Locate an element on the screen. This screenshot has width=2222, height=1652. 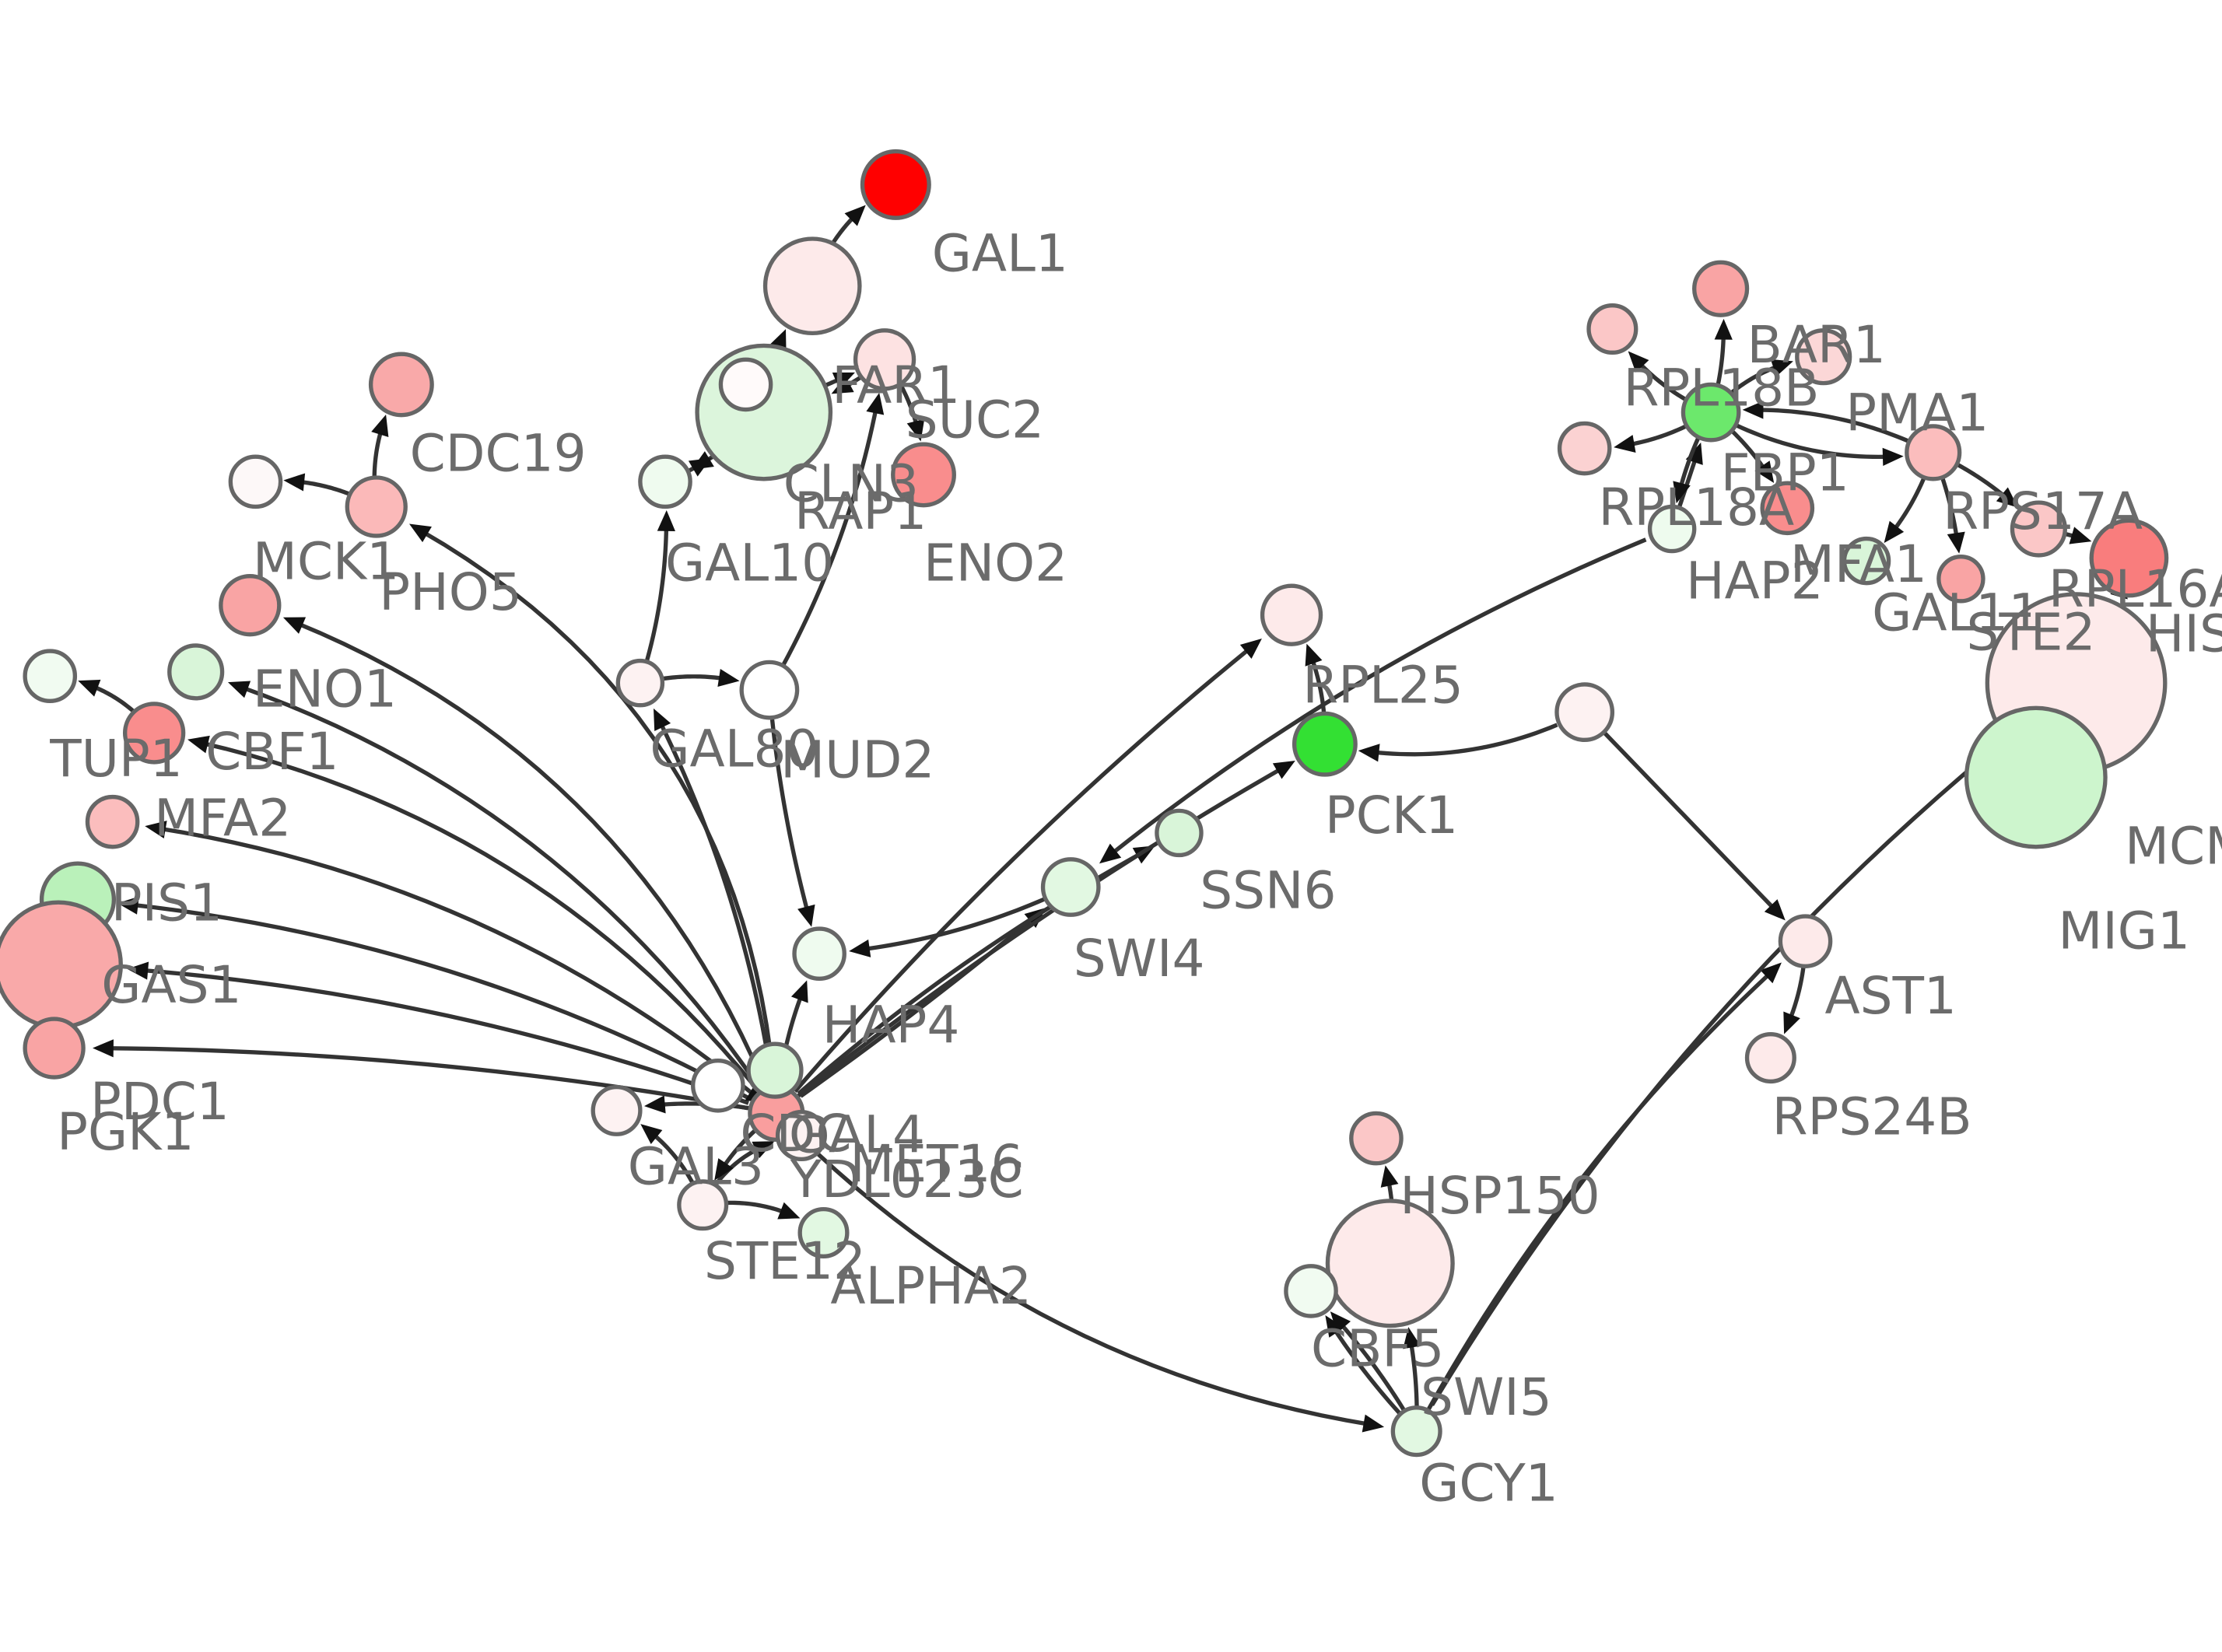
node-fbp1 is located at coordinates (1711, 413).